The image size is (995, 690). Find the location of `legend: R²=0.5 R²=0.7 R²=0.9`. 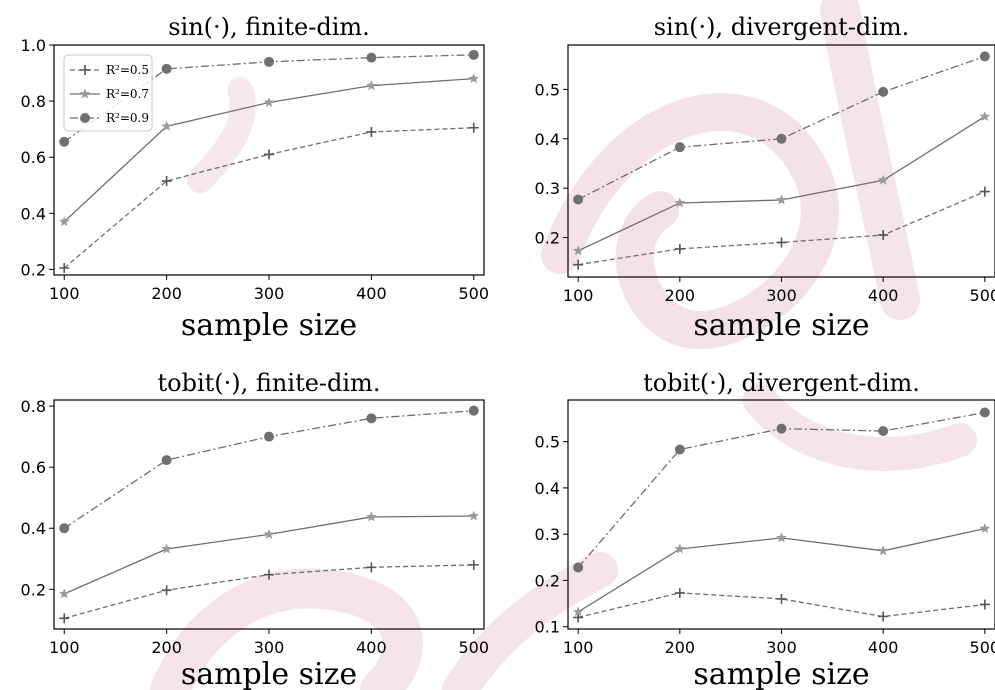

legend: R²=0.5 R²=0.7 R²=0.9 is located at coordinates (108, 93).